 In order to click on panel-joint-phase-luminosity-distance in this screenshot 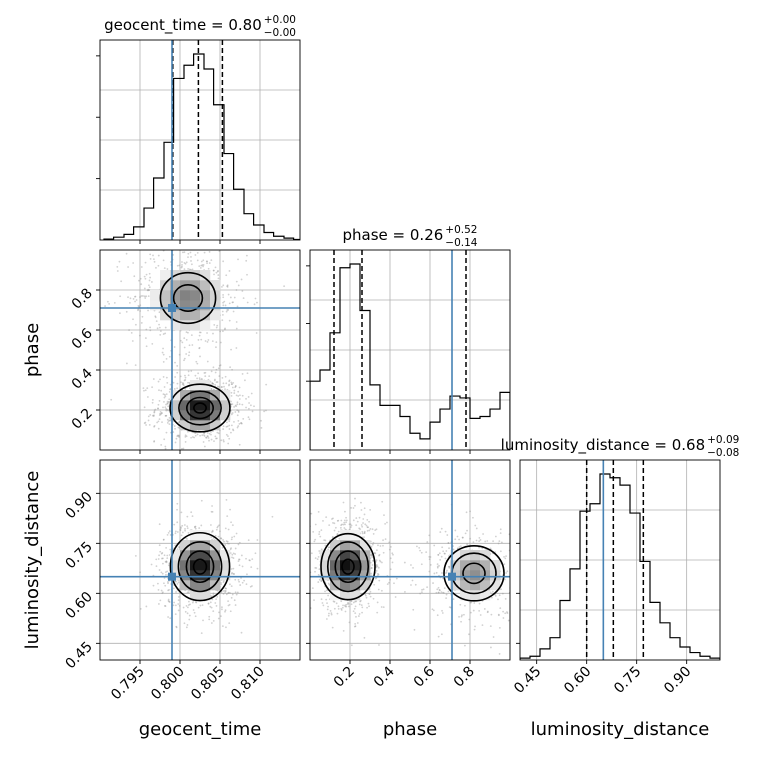, I will do `click(417, 560)`.